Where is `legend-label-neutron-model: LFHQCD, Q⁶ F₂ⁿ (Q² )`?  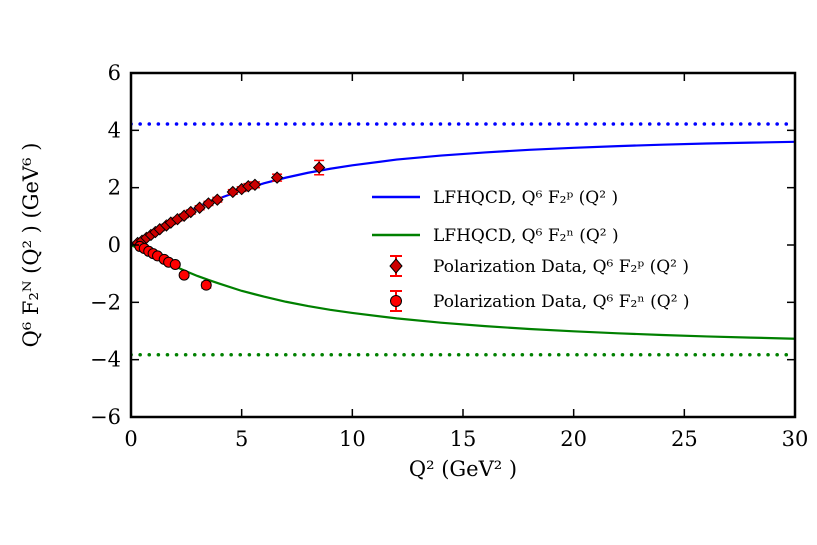 legend-label-neutron-model: LFHQCD, Q⁶ F₂ⁿ (Q² ) is located at coordinates (526, 236).